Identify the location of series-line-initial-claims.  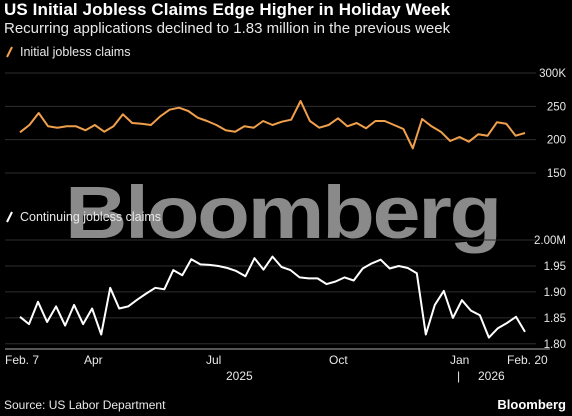
(272, 125).